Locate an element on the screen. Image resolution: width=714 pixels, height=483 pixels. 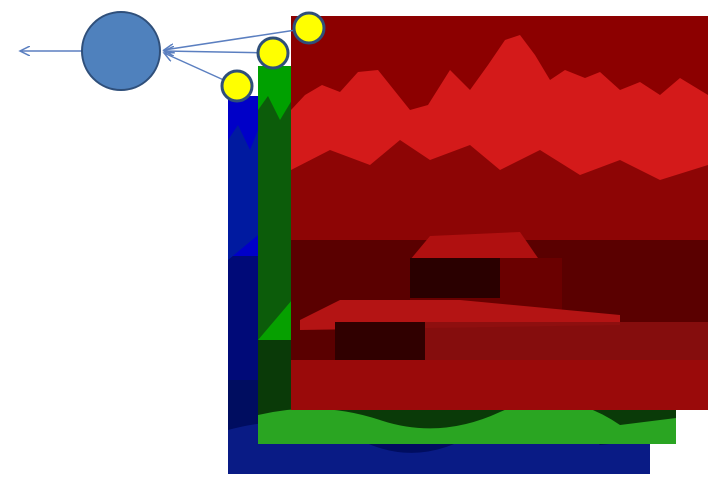
red-shed-body is located at coordinates (380, 341).